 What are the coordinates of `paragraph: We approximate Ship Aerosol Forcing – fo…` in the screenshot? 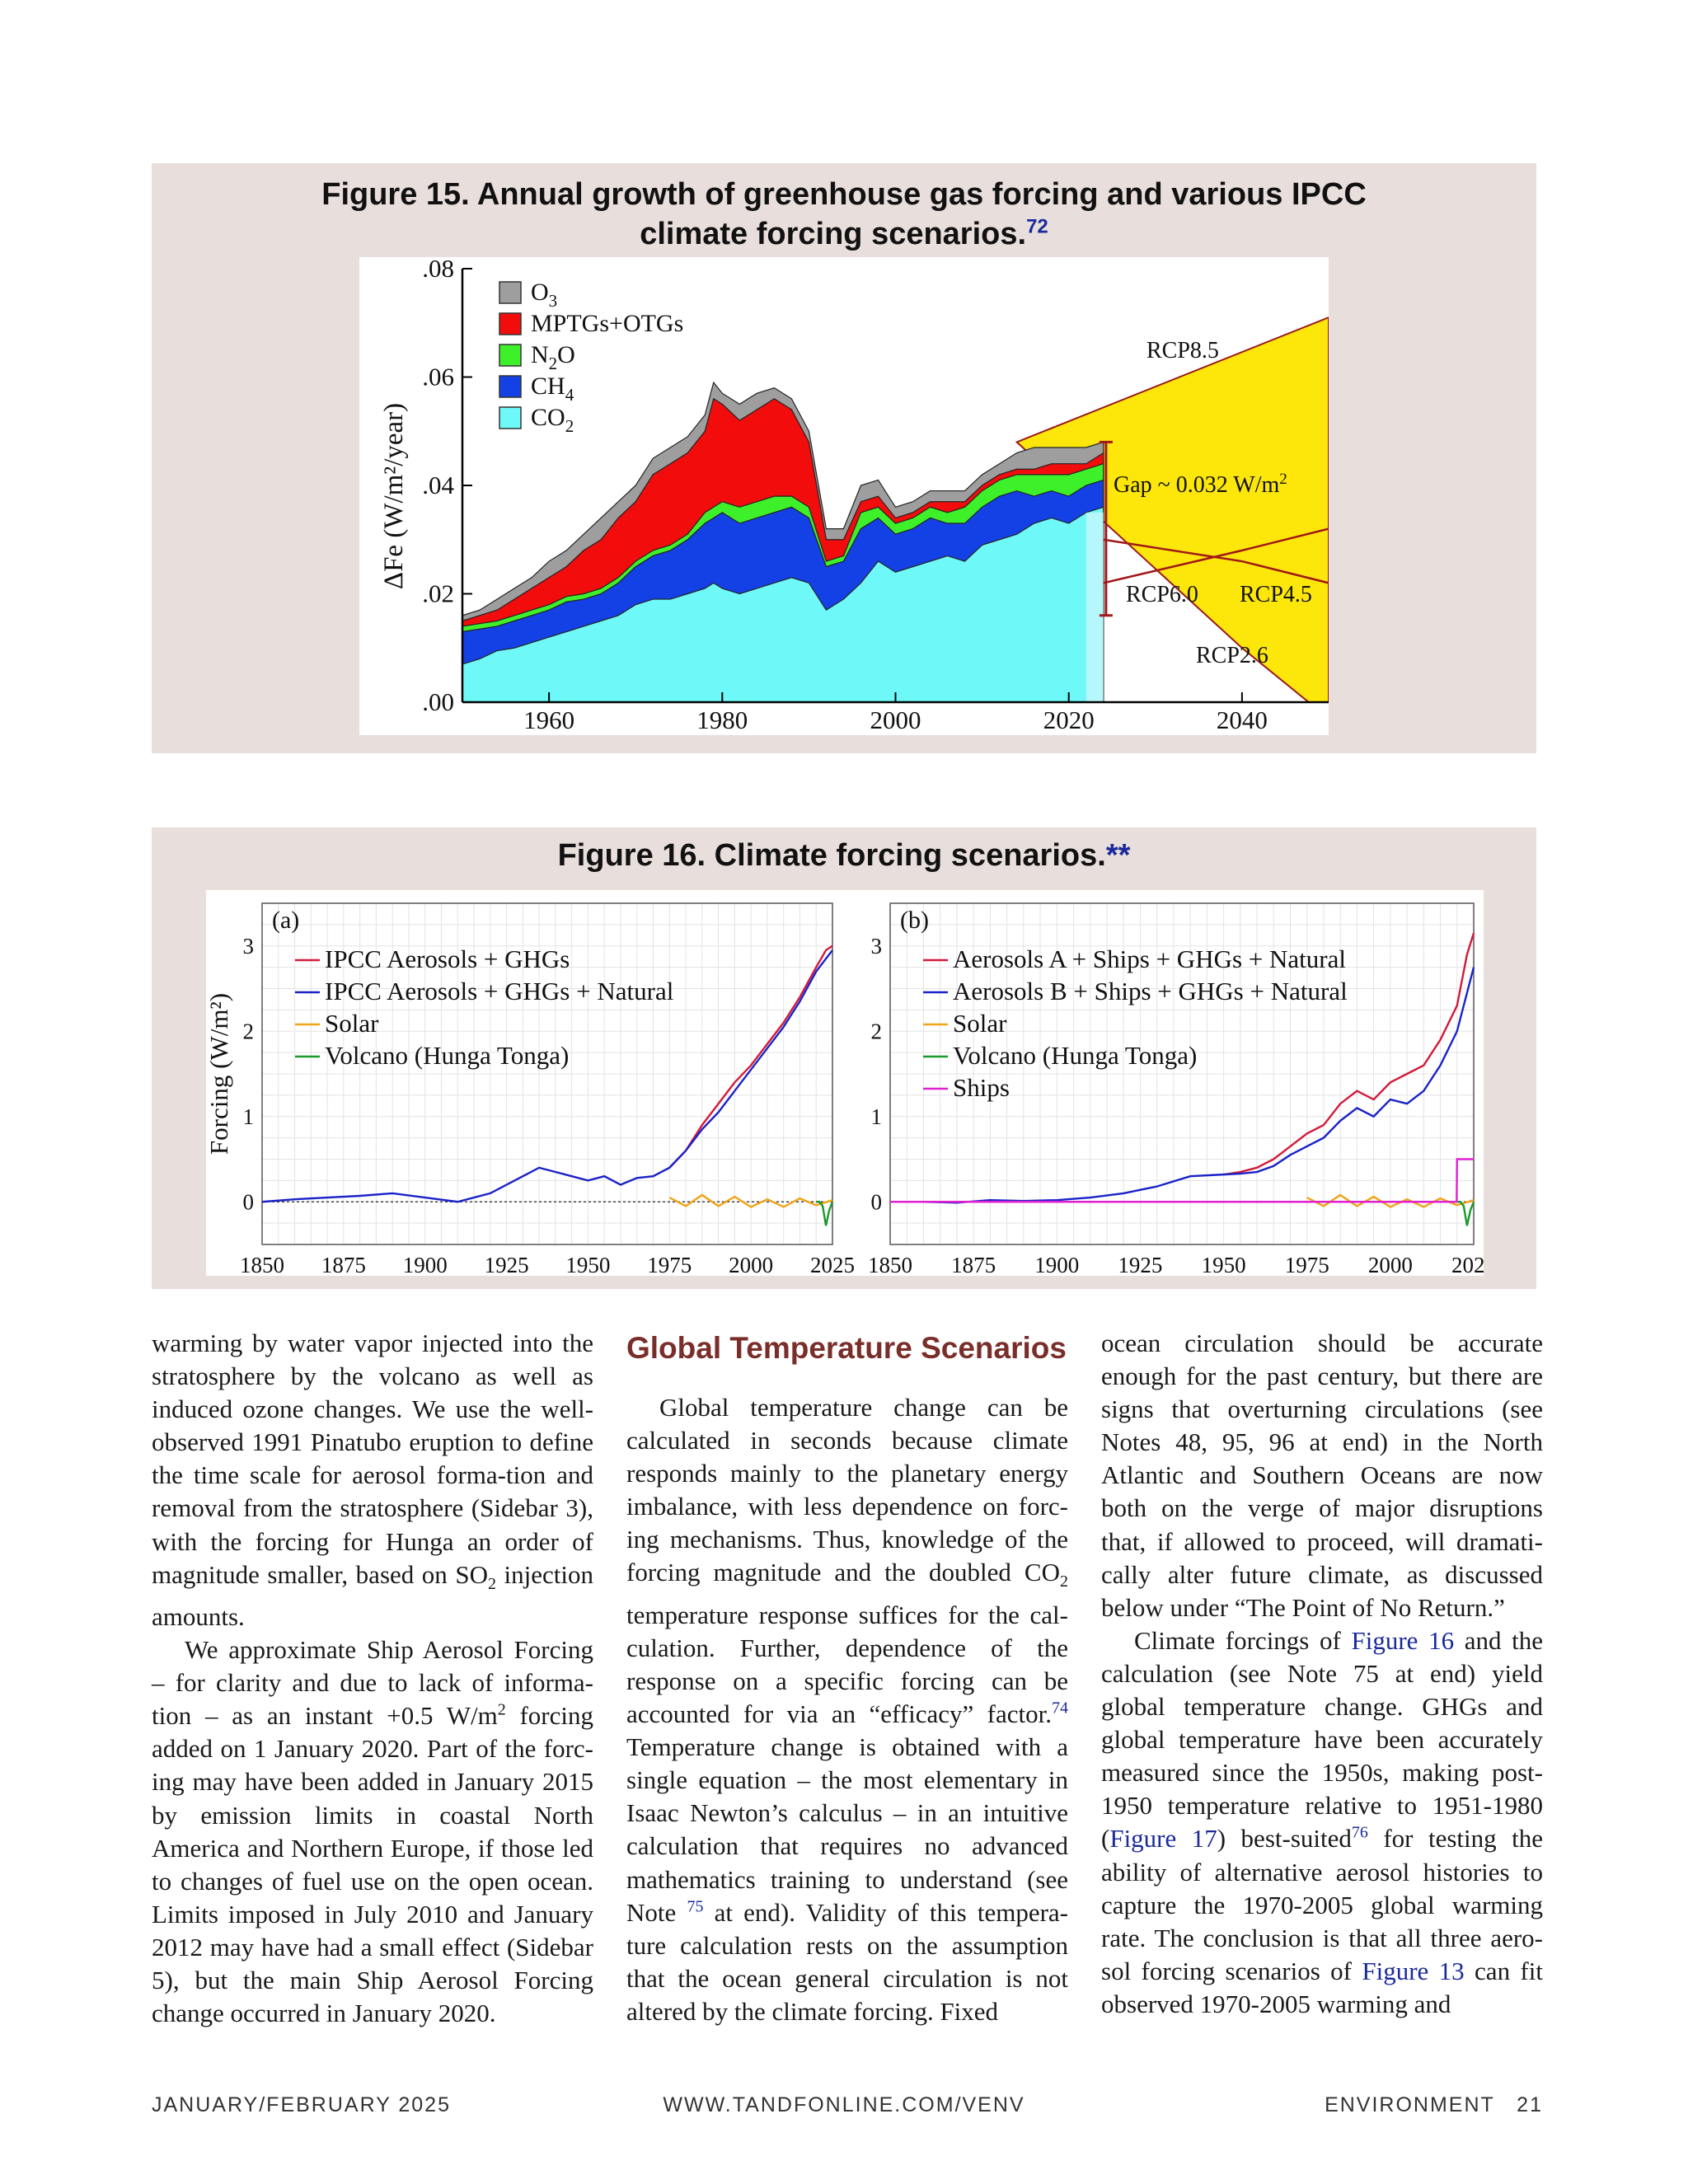 It's located at (372, 1831).